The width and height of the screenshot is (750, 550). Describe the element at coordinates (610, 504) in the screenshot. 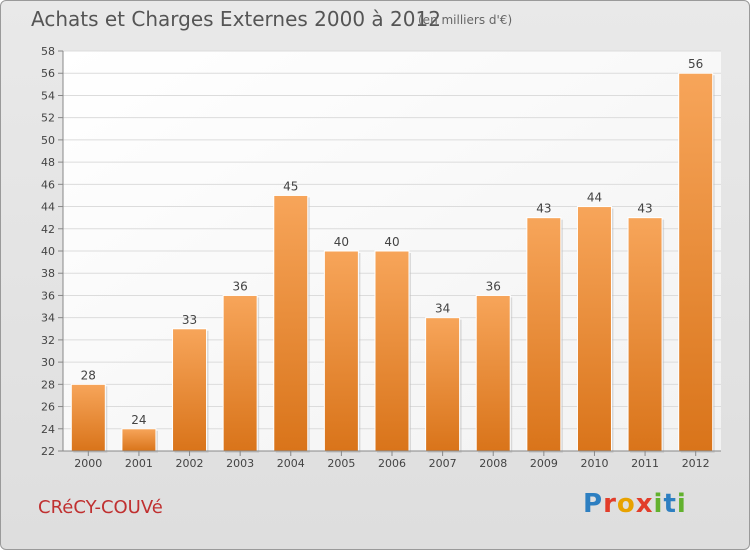

I see `logo-letter: r` at that location.